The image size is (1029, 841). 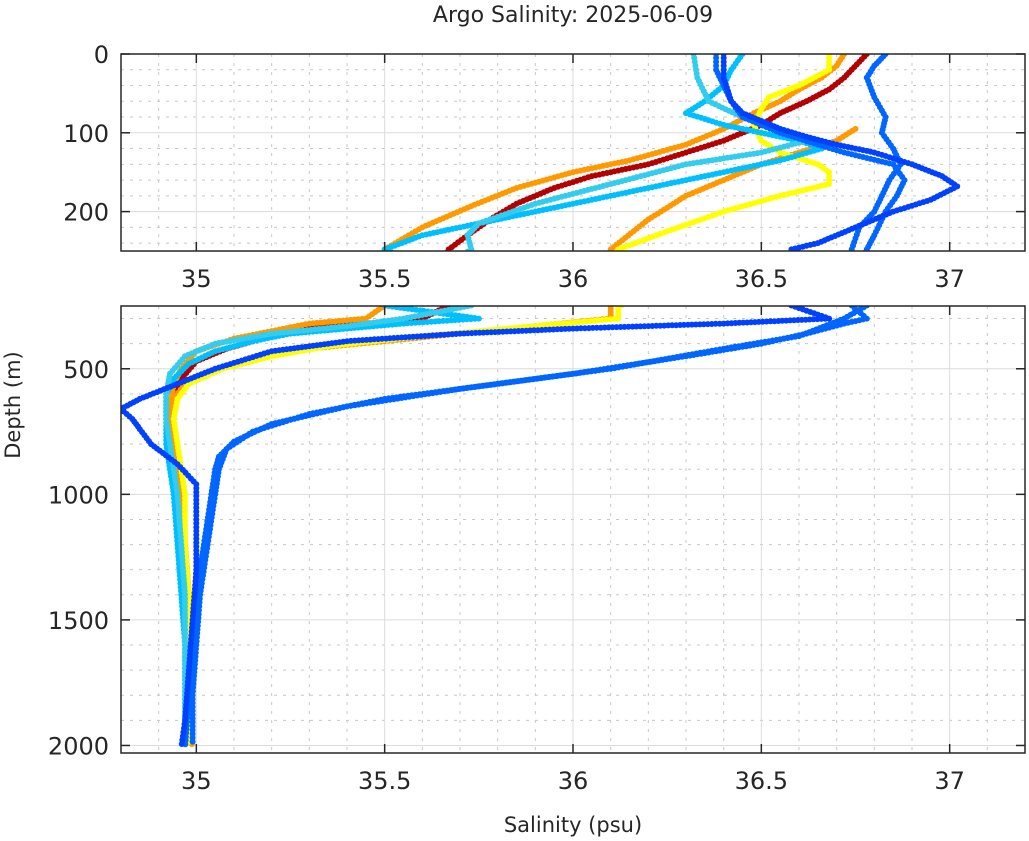 I want to click on x-axis-label: Salinity (psu), so click(x=573, y=825).